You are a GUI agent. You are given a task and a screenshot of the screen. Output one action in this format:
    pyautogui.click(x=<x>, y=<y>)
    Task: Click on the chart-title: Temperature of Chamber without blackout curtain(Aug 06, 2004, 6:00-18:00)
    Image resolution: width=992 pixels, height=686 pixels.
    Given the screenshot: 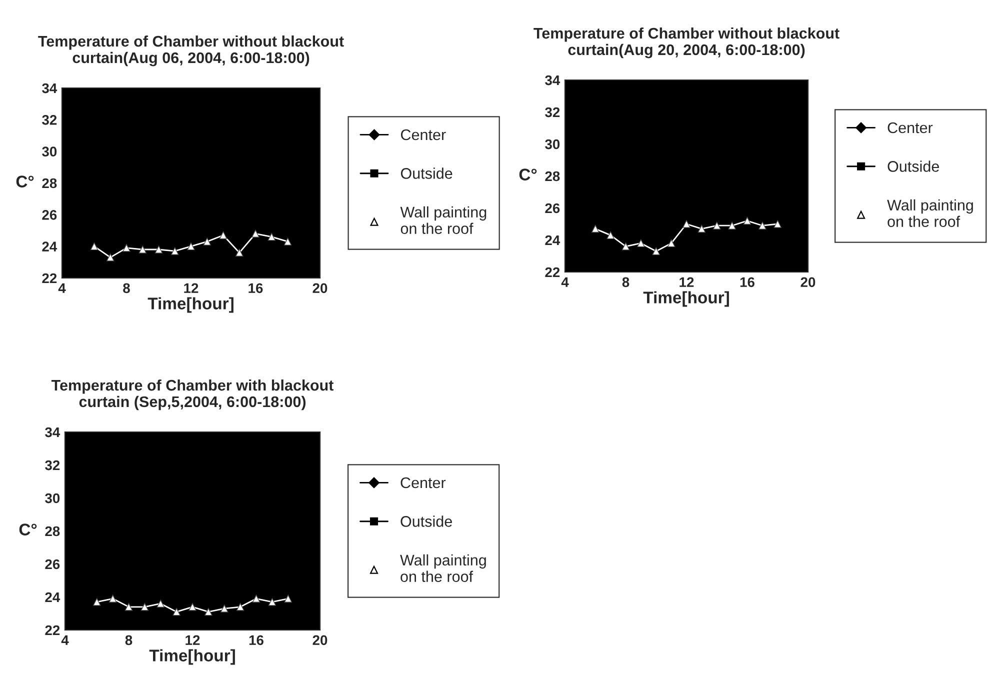 What is the action you would take?
    pyautogui.click(x=191, y=50)
    